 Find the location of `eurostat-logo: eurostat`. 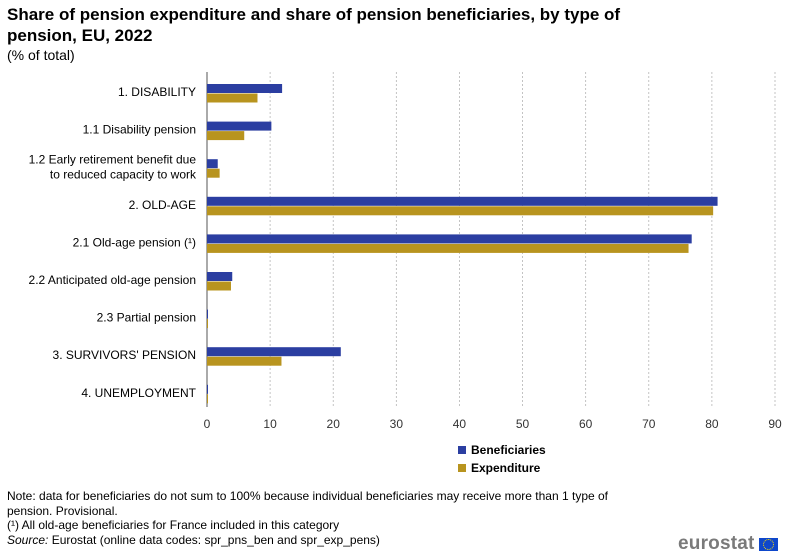

eurostat-logo: eurostat is located at coordinates (728, 544).